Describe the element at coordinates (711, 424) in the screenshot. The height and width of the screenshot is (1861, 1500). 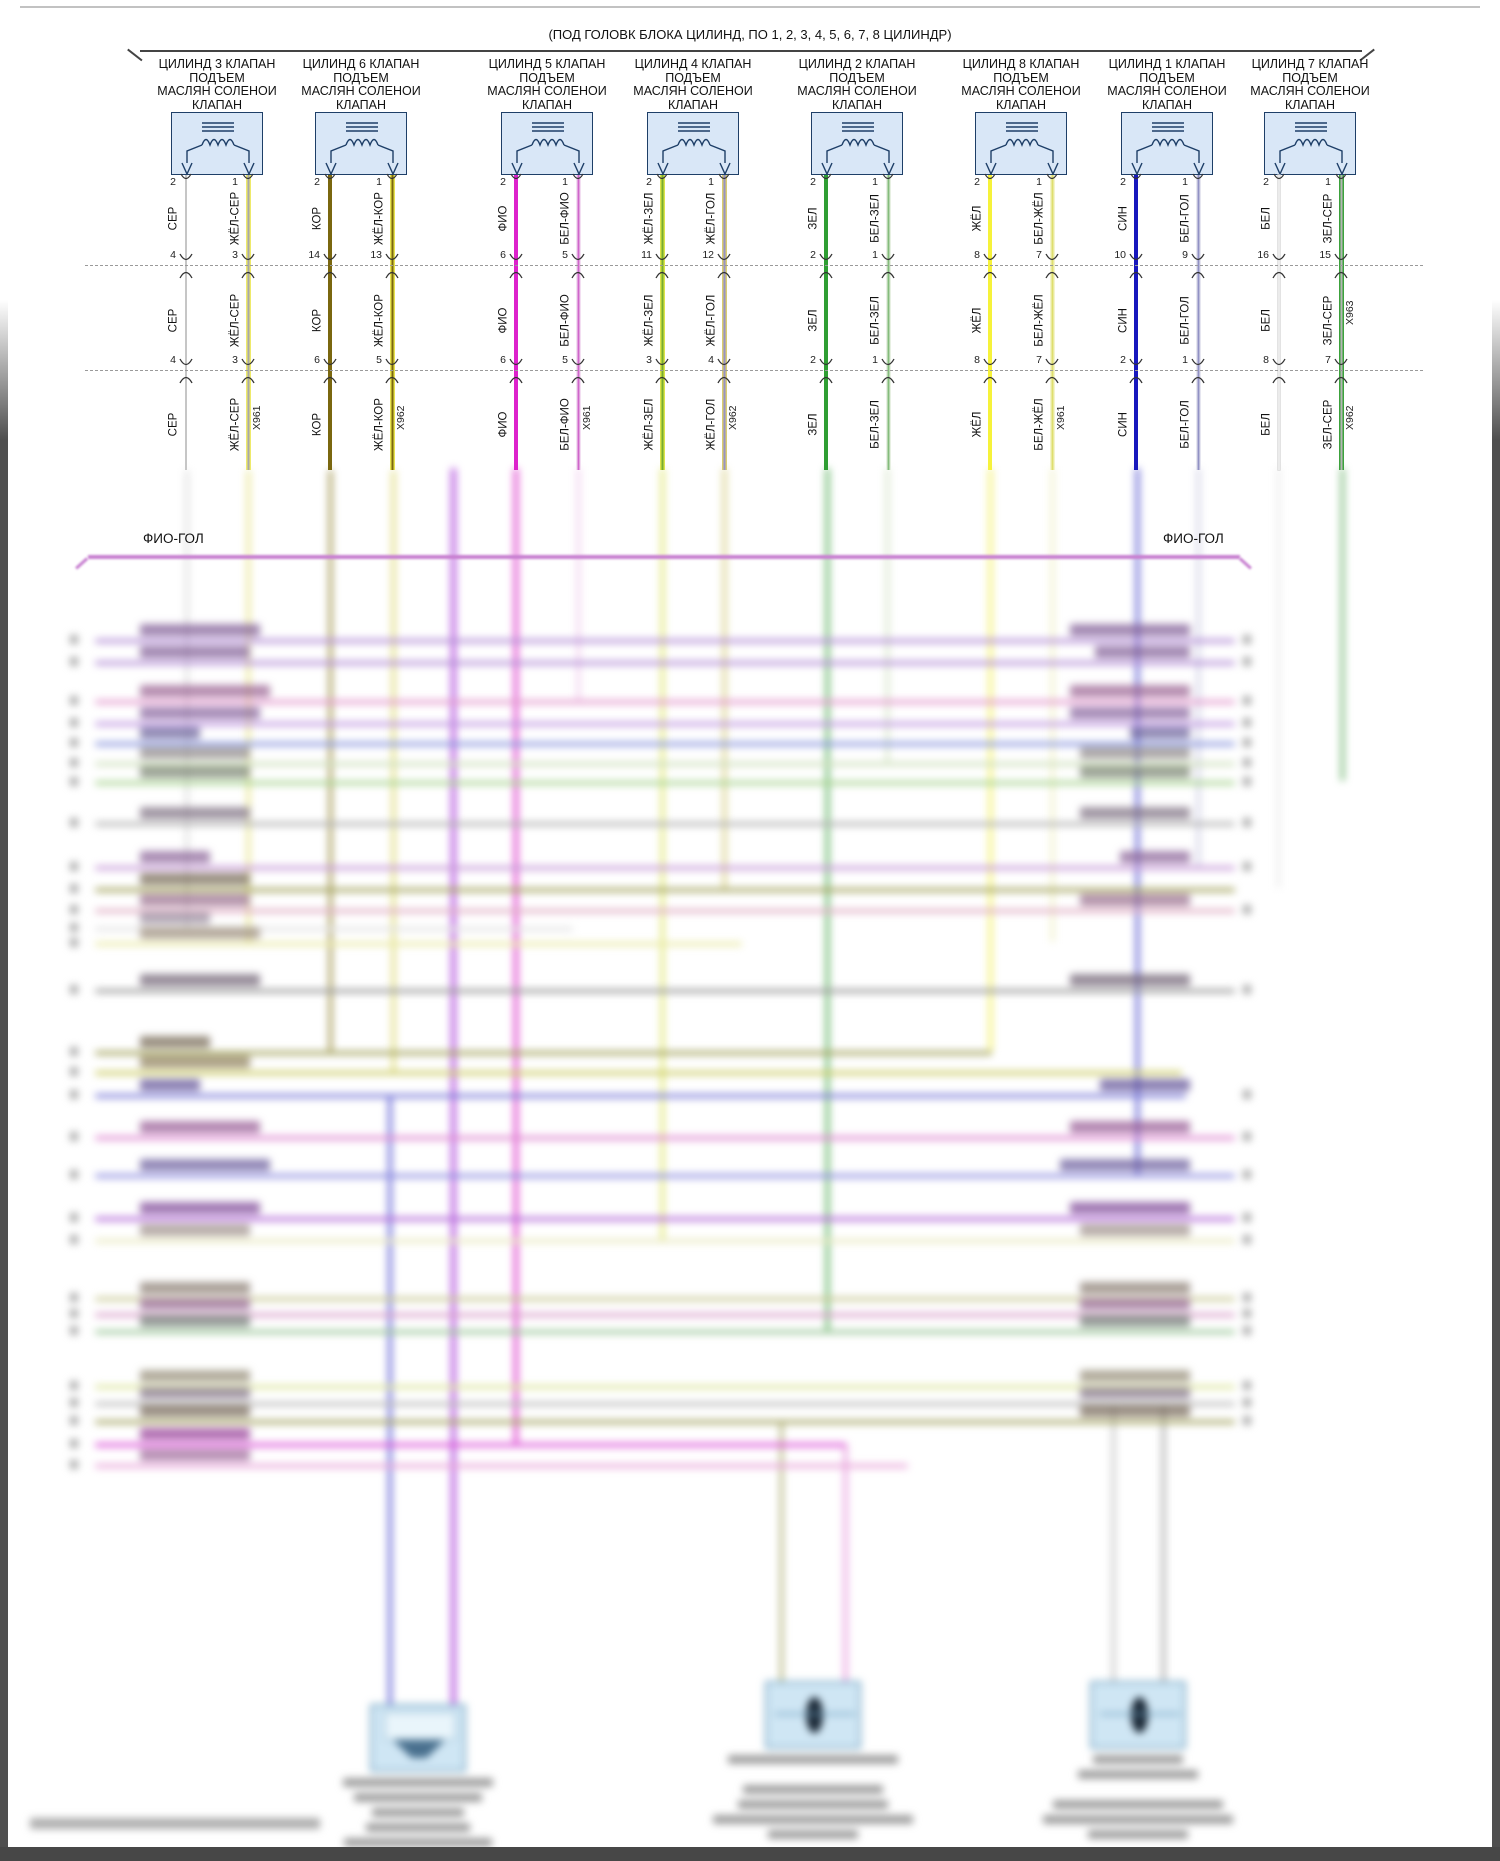
I see `wire-label: ЖЁЛ-ГОЛ` at that location.